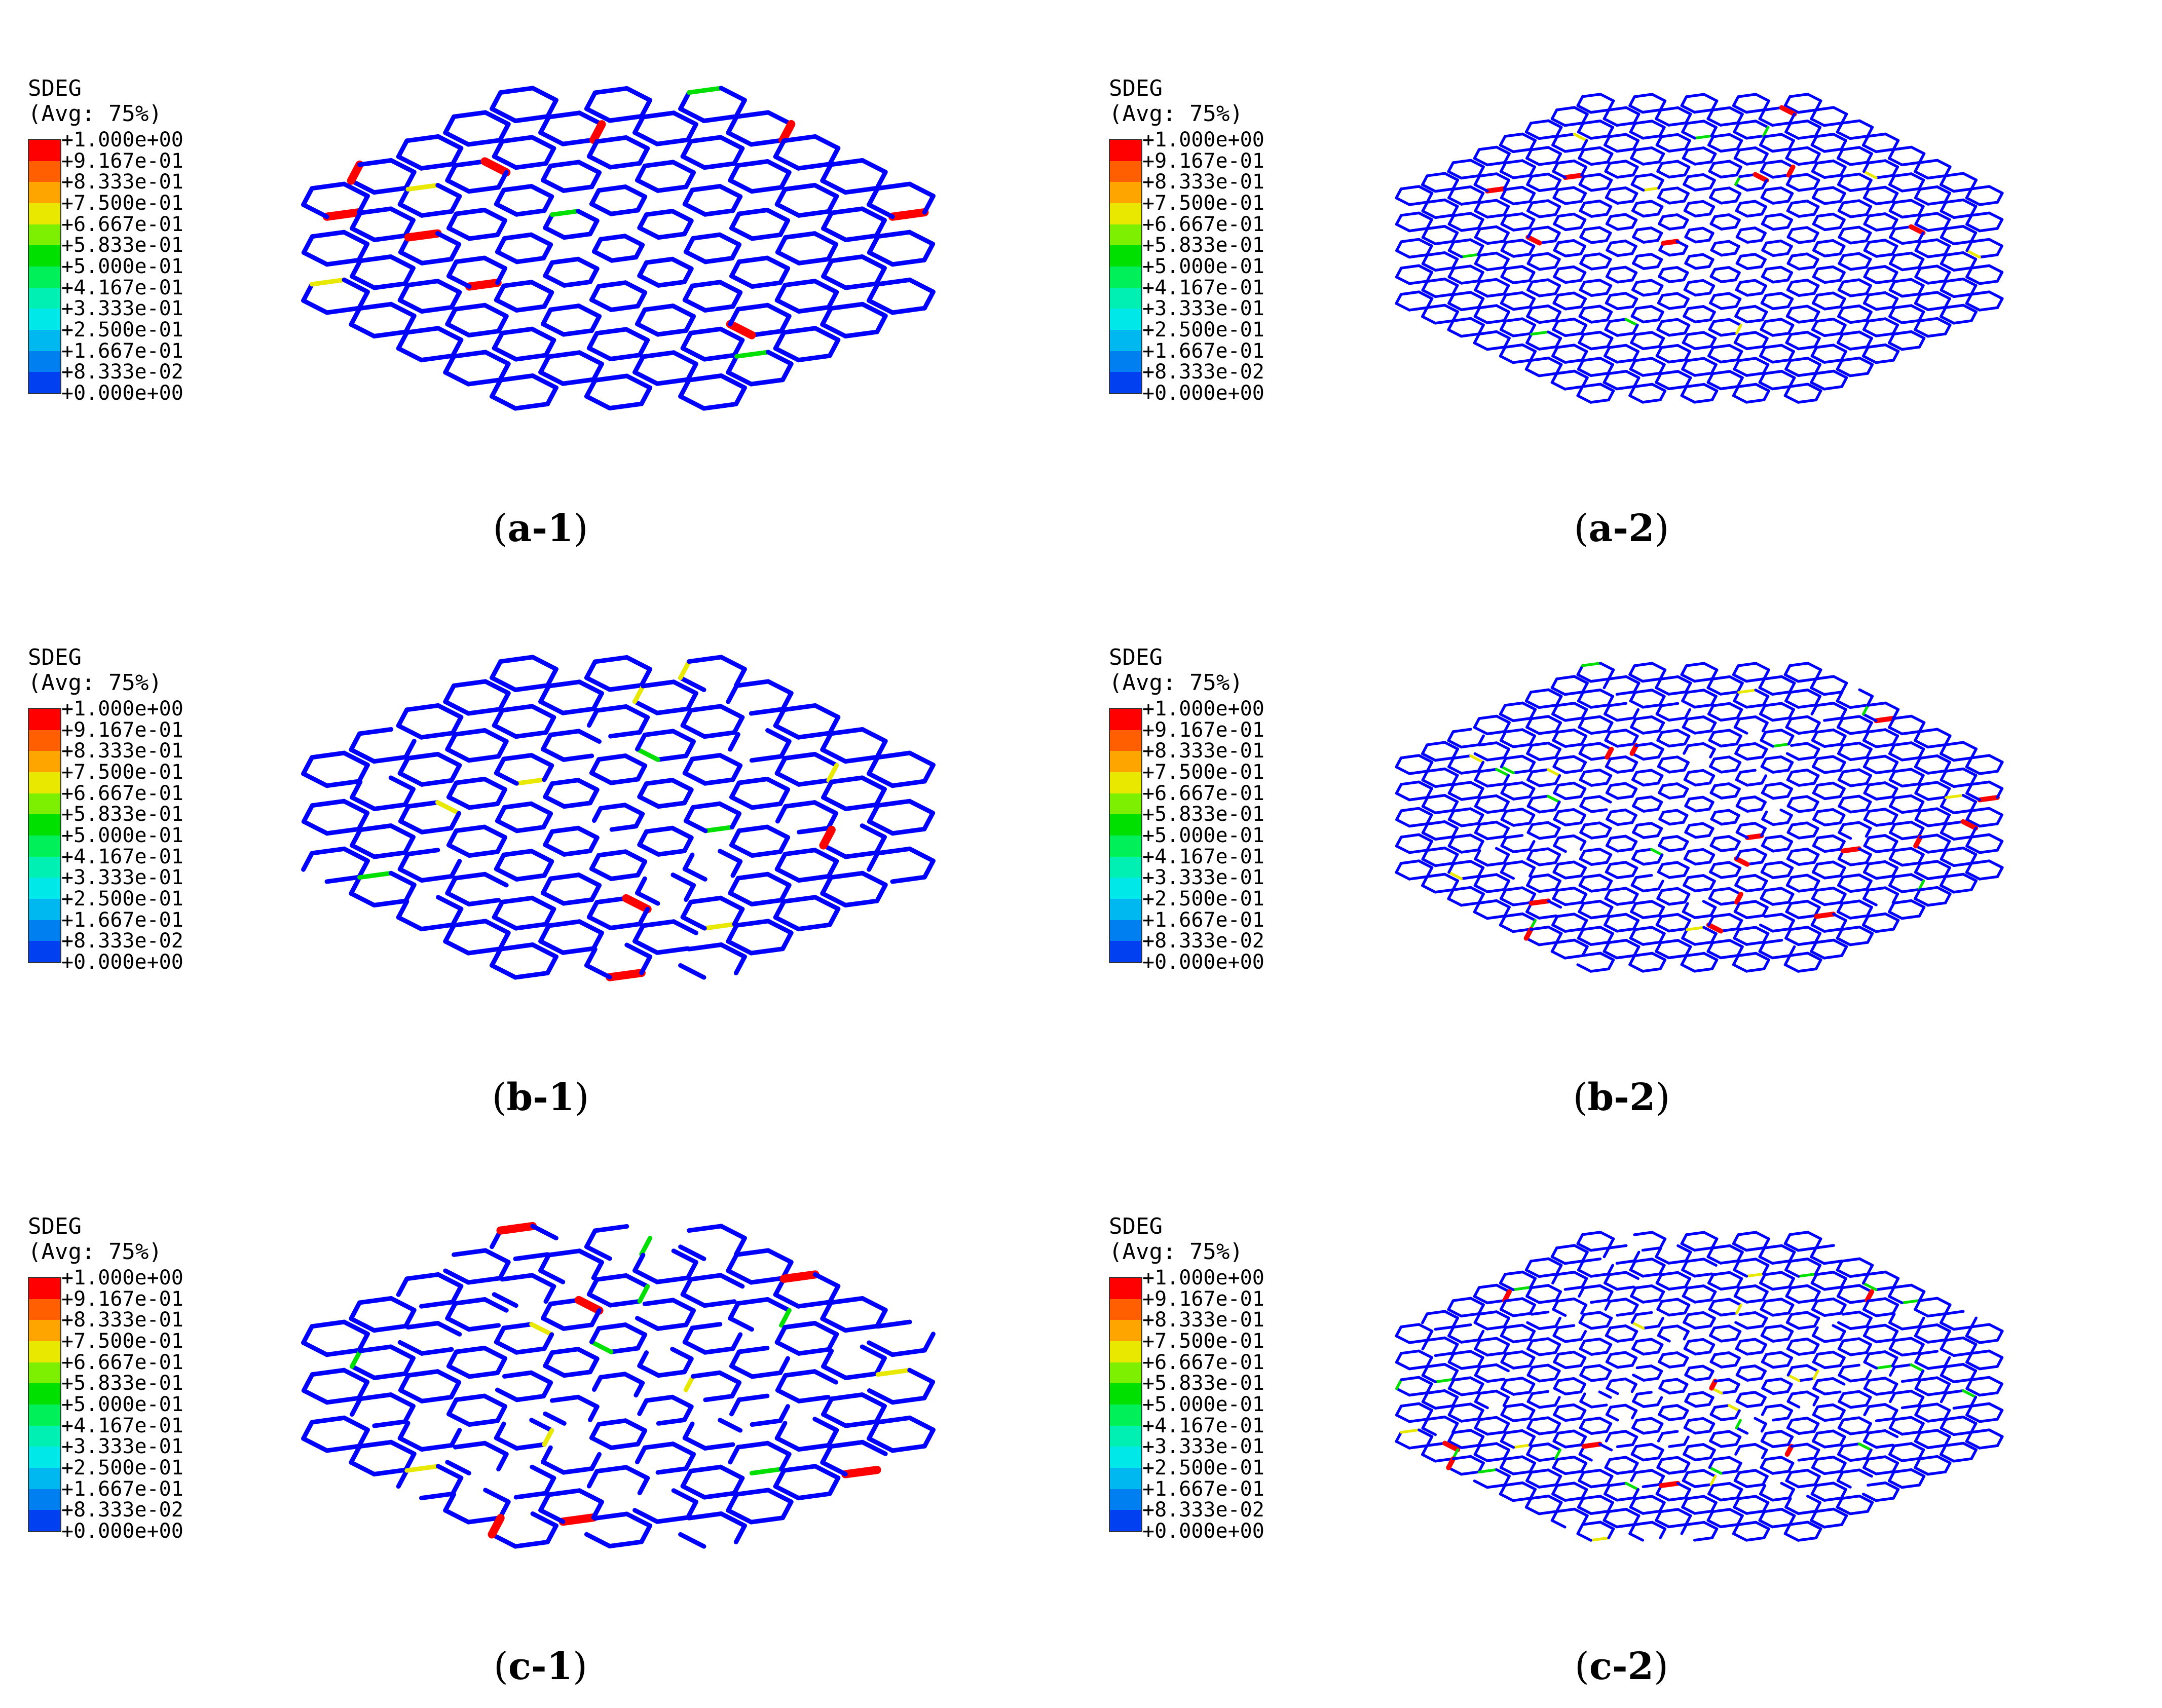 Image resolution: width=2162 pixels, height=1708 pixels. I want to click on legend-colorbar, so click(1125, 835).